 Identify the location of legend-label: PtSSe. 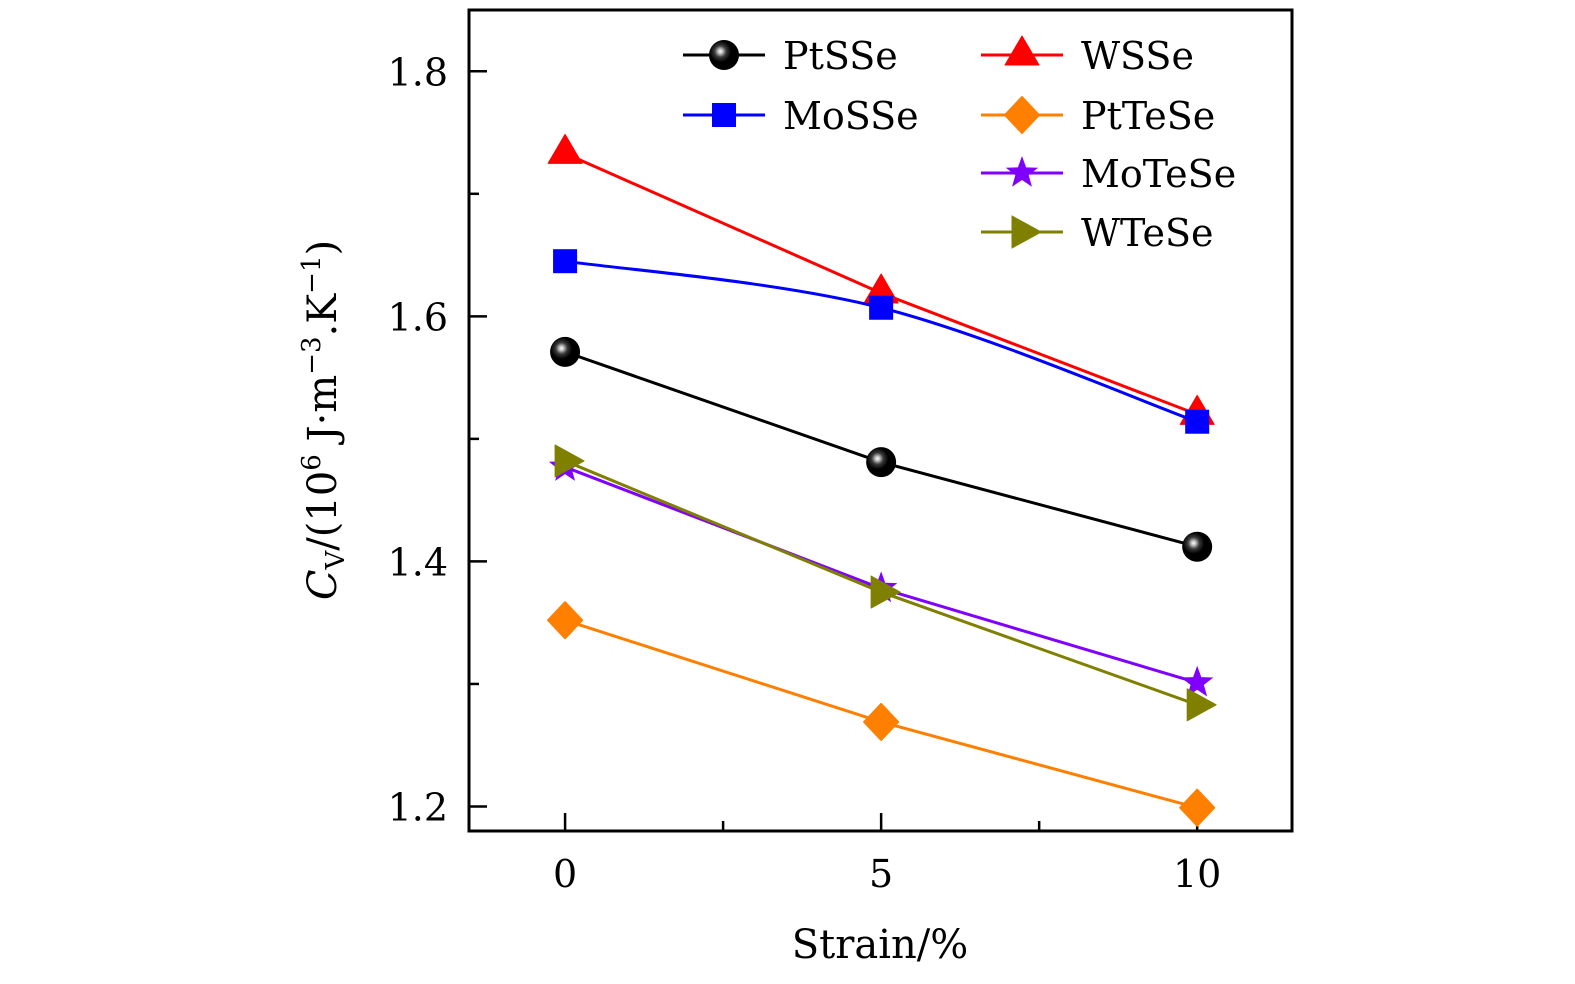
(840, 56).